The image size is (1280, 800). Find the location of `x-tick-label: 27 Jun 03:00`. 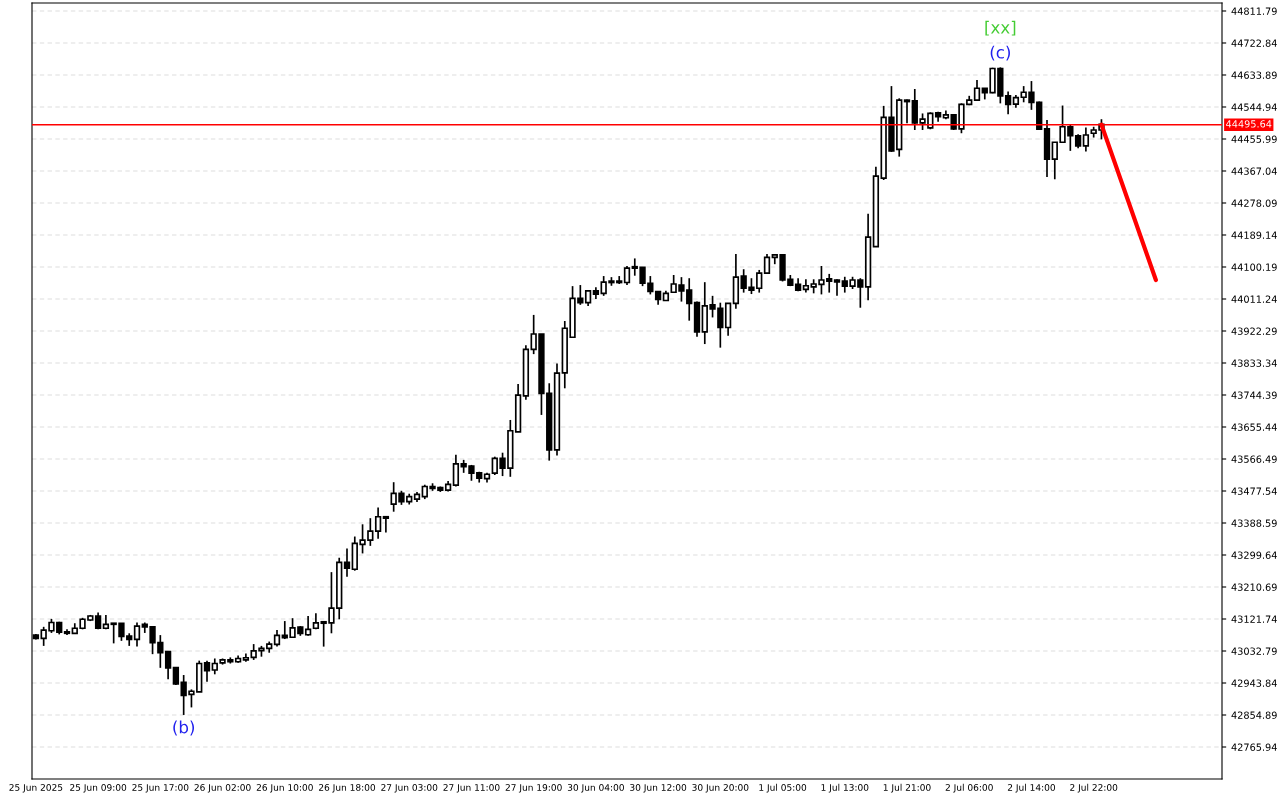

x-tick-label: 27 Jun 03:00 is located at coordinates (409, 788).